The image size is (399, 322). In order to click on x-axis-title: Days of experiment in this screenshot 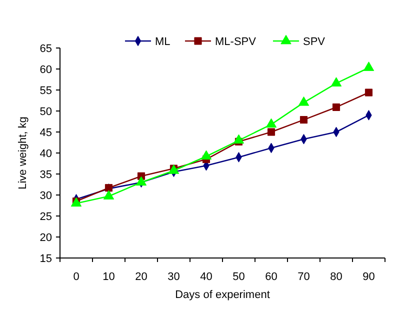, I will do `click(222, 295)`.